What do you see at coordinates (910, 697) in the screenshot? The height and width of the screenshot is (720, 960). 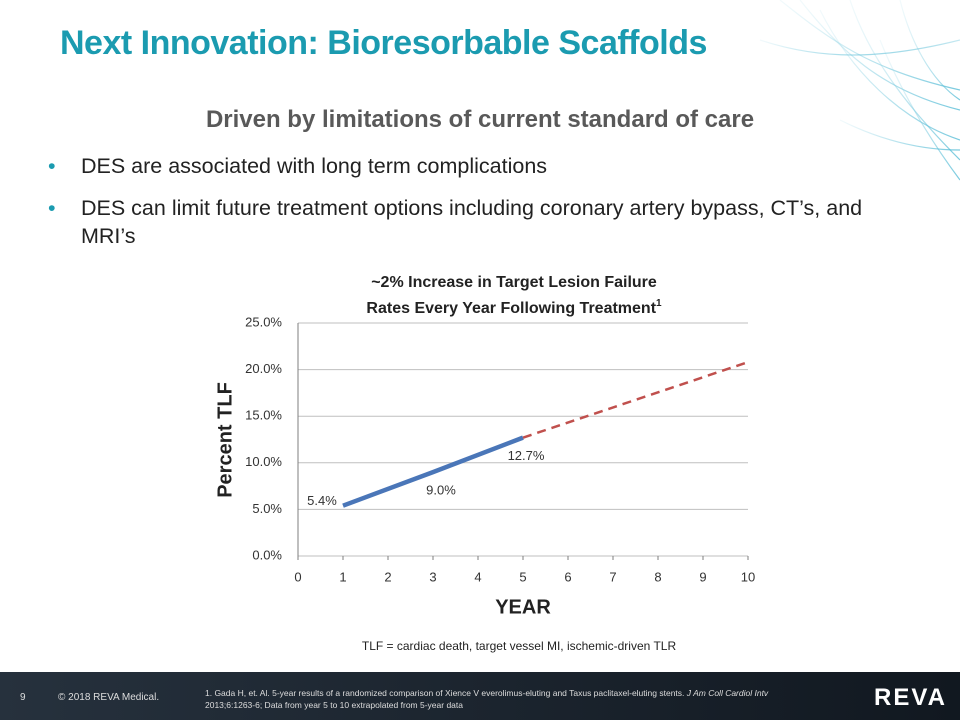 I see `logo: REVA` at bounding box center [910, 697].